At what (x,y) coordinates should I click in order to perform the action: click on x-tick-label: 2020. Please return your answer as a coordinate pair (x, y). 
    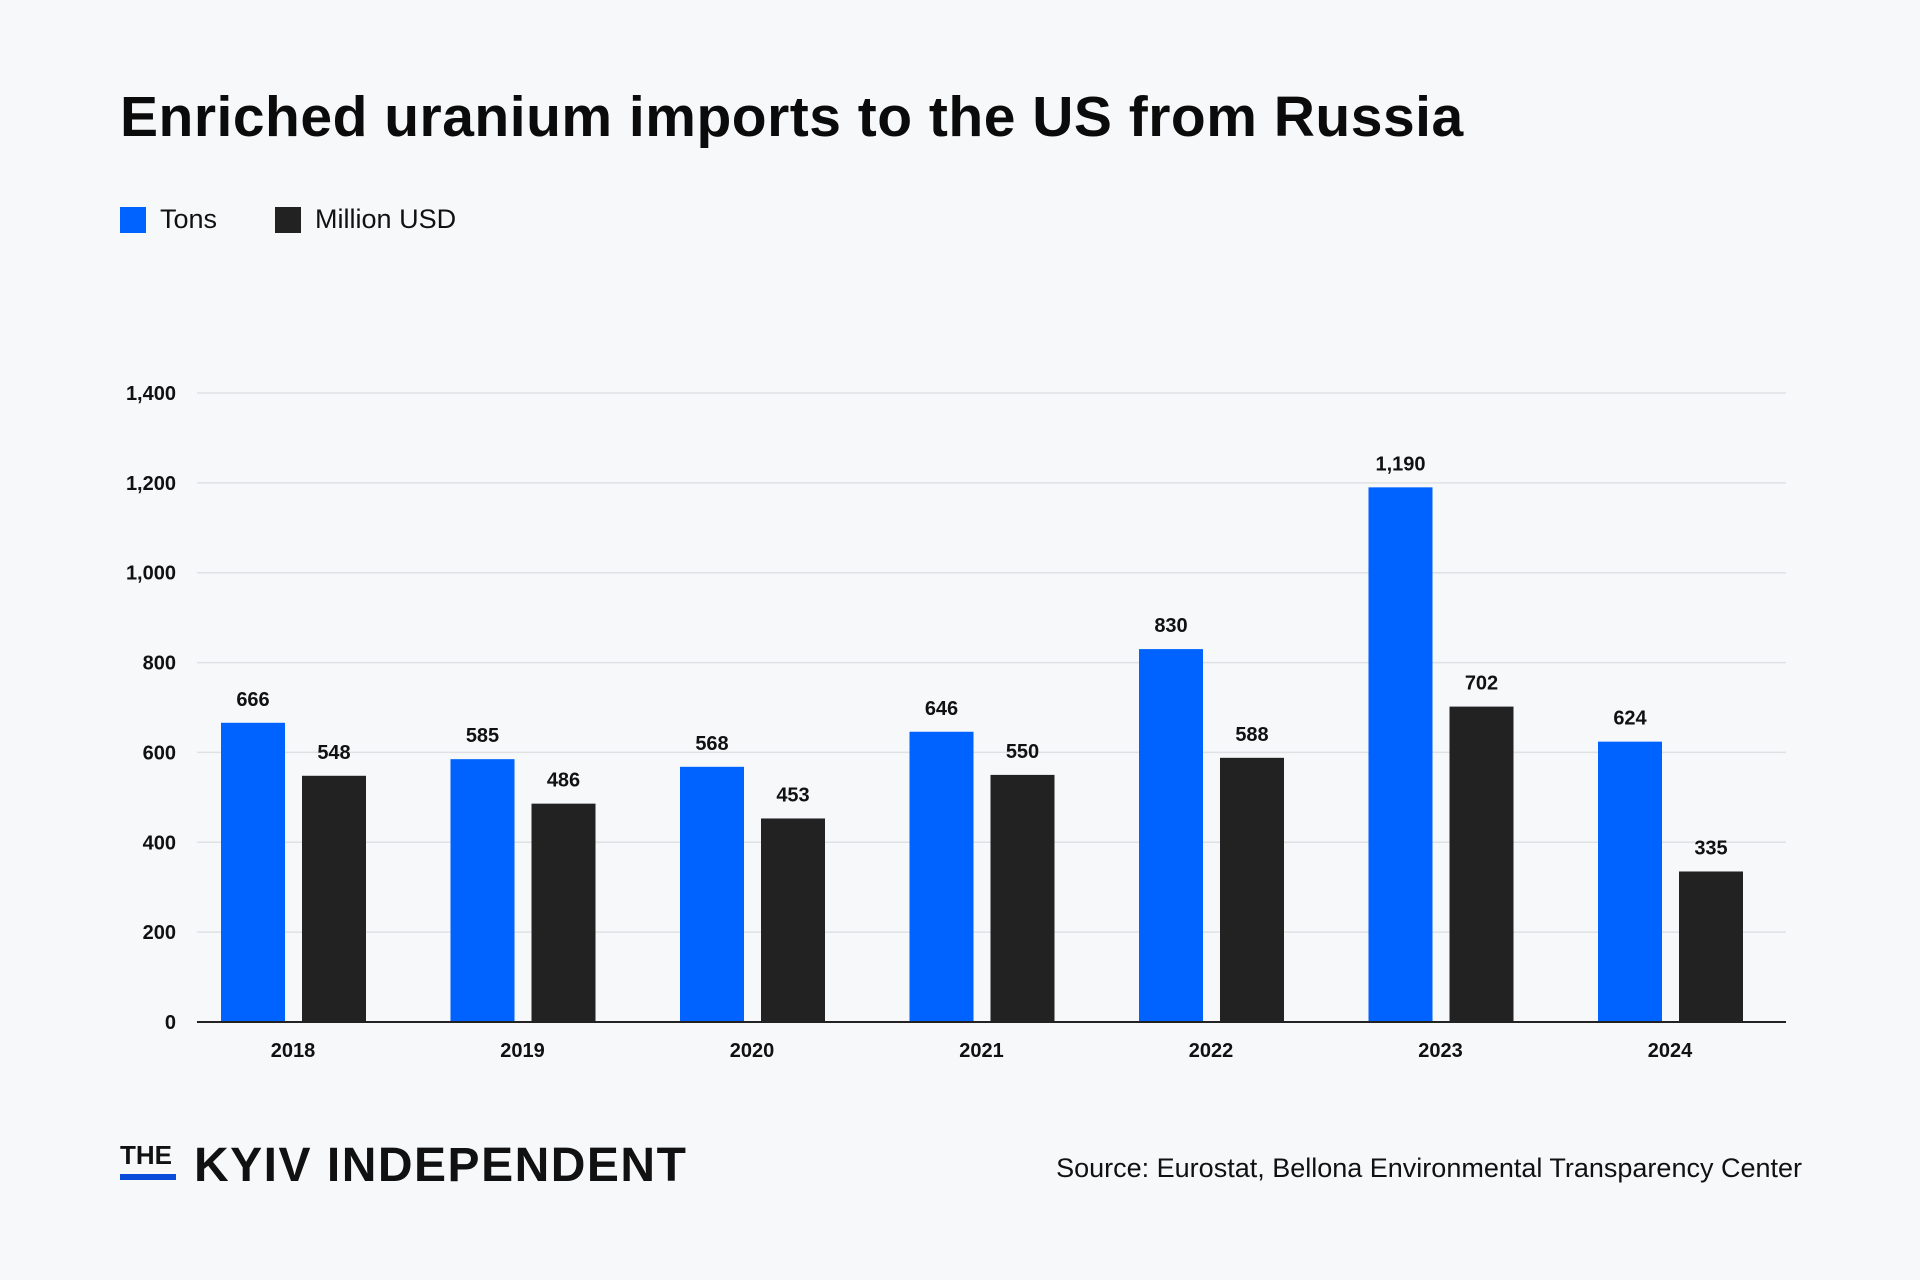
    Looking at the image, I should click on (752, 1051).